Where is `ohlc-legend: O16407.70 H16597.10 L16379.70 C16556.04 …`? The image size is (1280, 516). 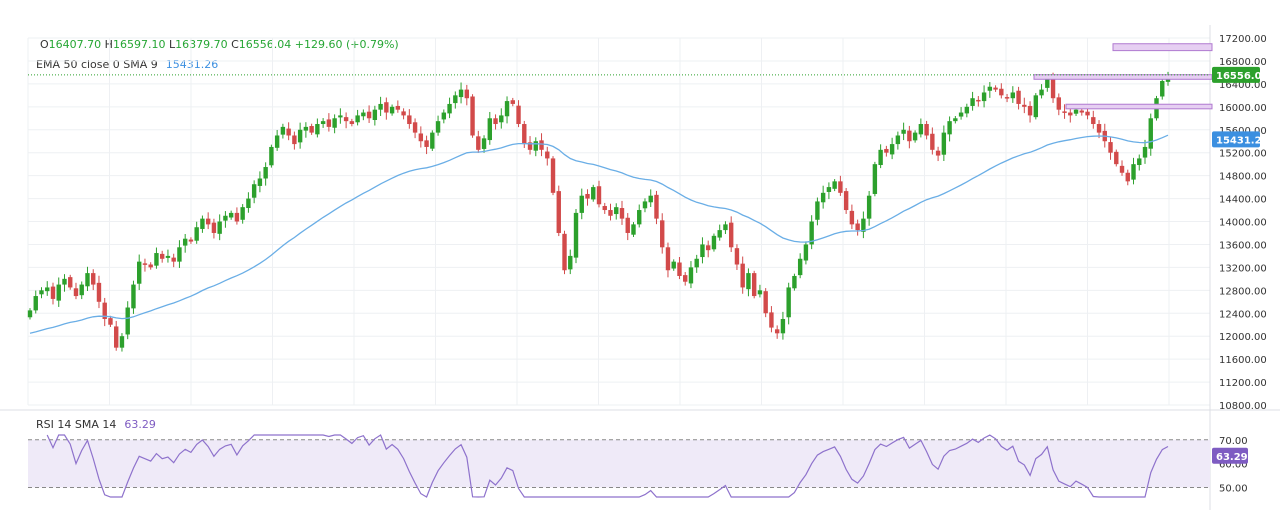 ohlc-legend: O16407.70 H16597.10 L16379.70 C16556.04 … is located at coordinates (219, 44).